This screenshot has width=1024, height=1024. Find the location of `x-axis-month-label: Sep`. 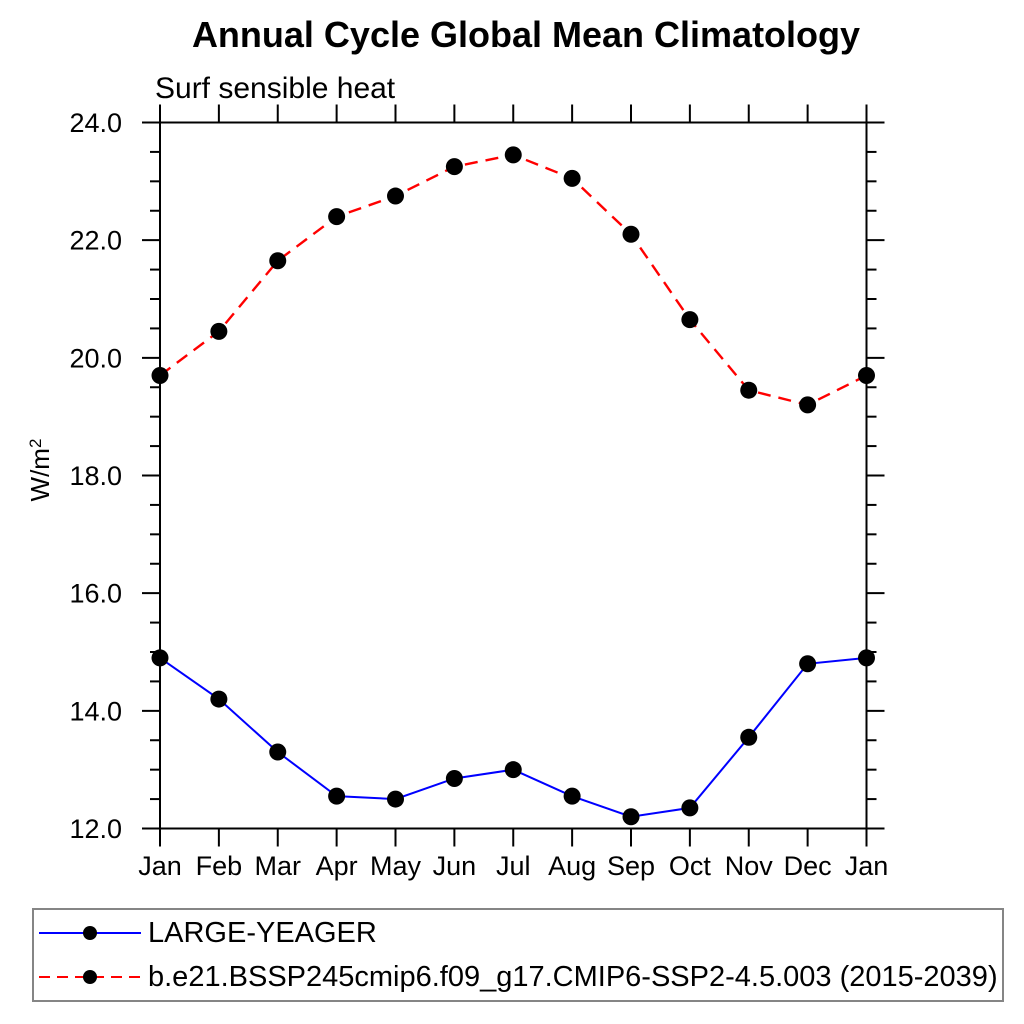

x-axis-month-label: Sep is located at coordinates (631, 866).